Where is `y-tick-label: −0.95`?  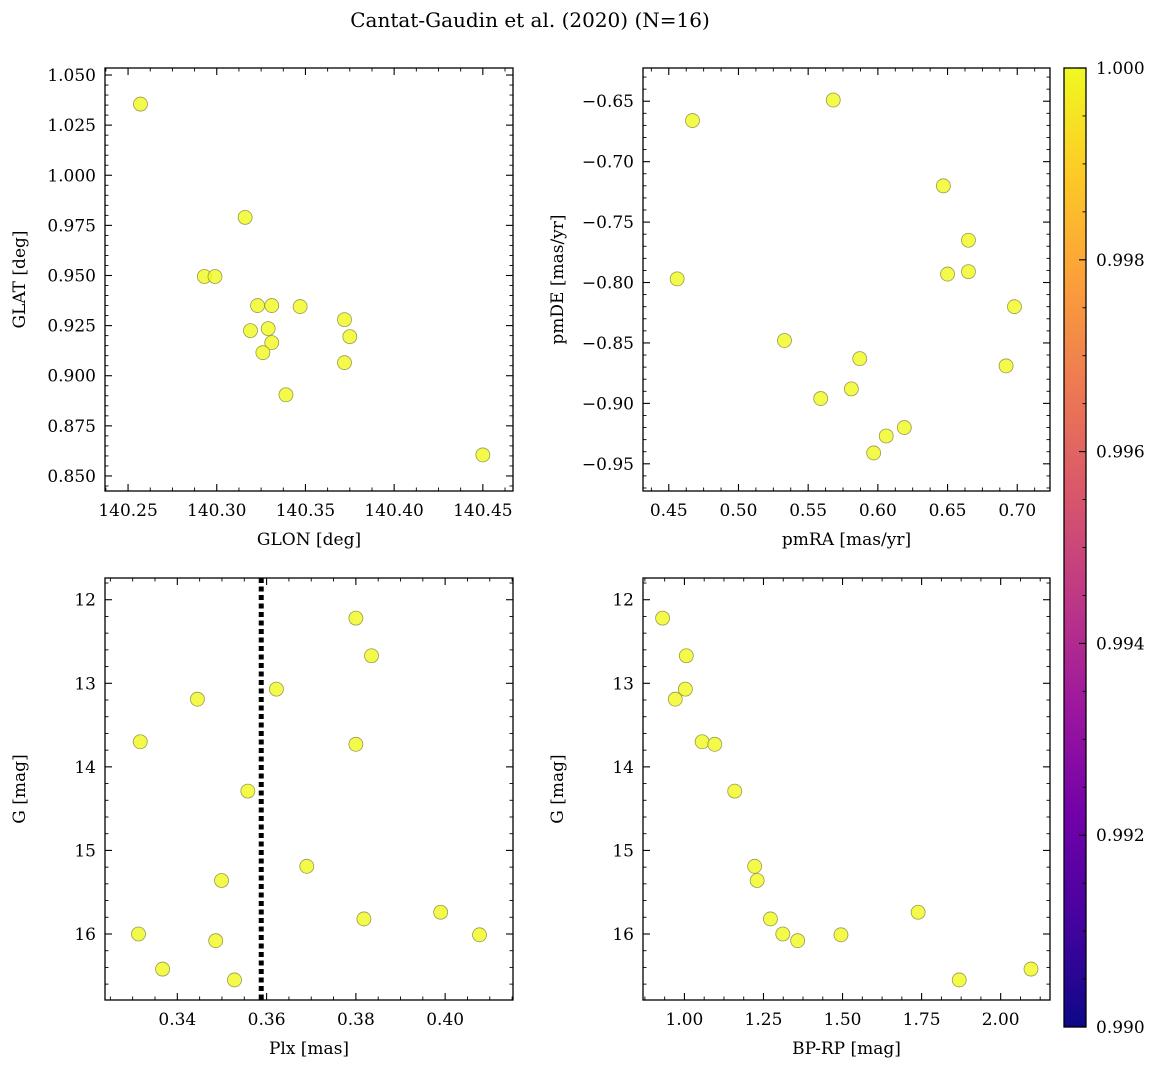
y-tick-label: −0.95 is located at coordinates (608, 465).